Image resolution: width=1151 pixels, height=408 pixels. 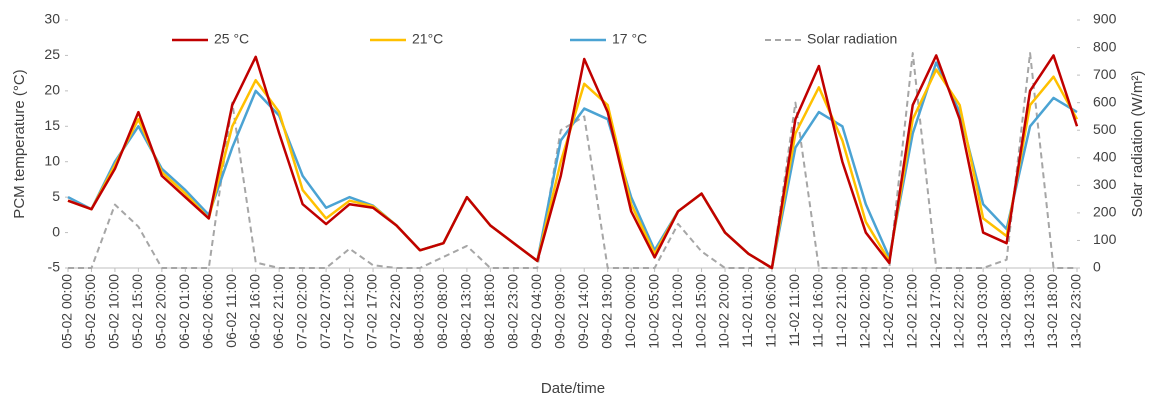 I want to click on x-tick-label: 11-02 11:00, so click(x=794, y=310).